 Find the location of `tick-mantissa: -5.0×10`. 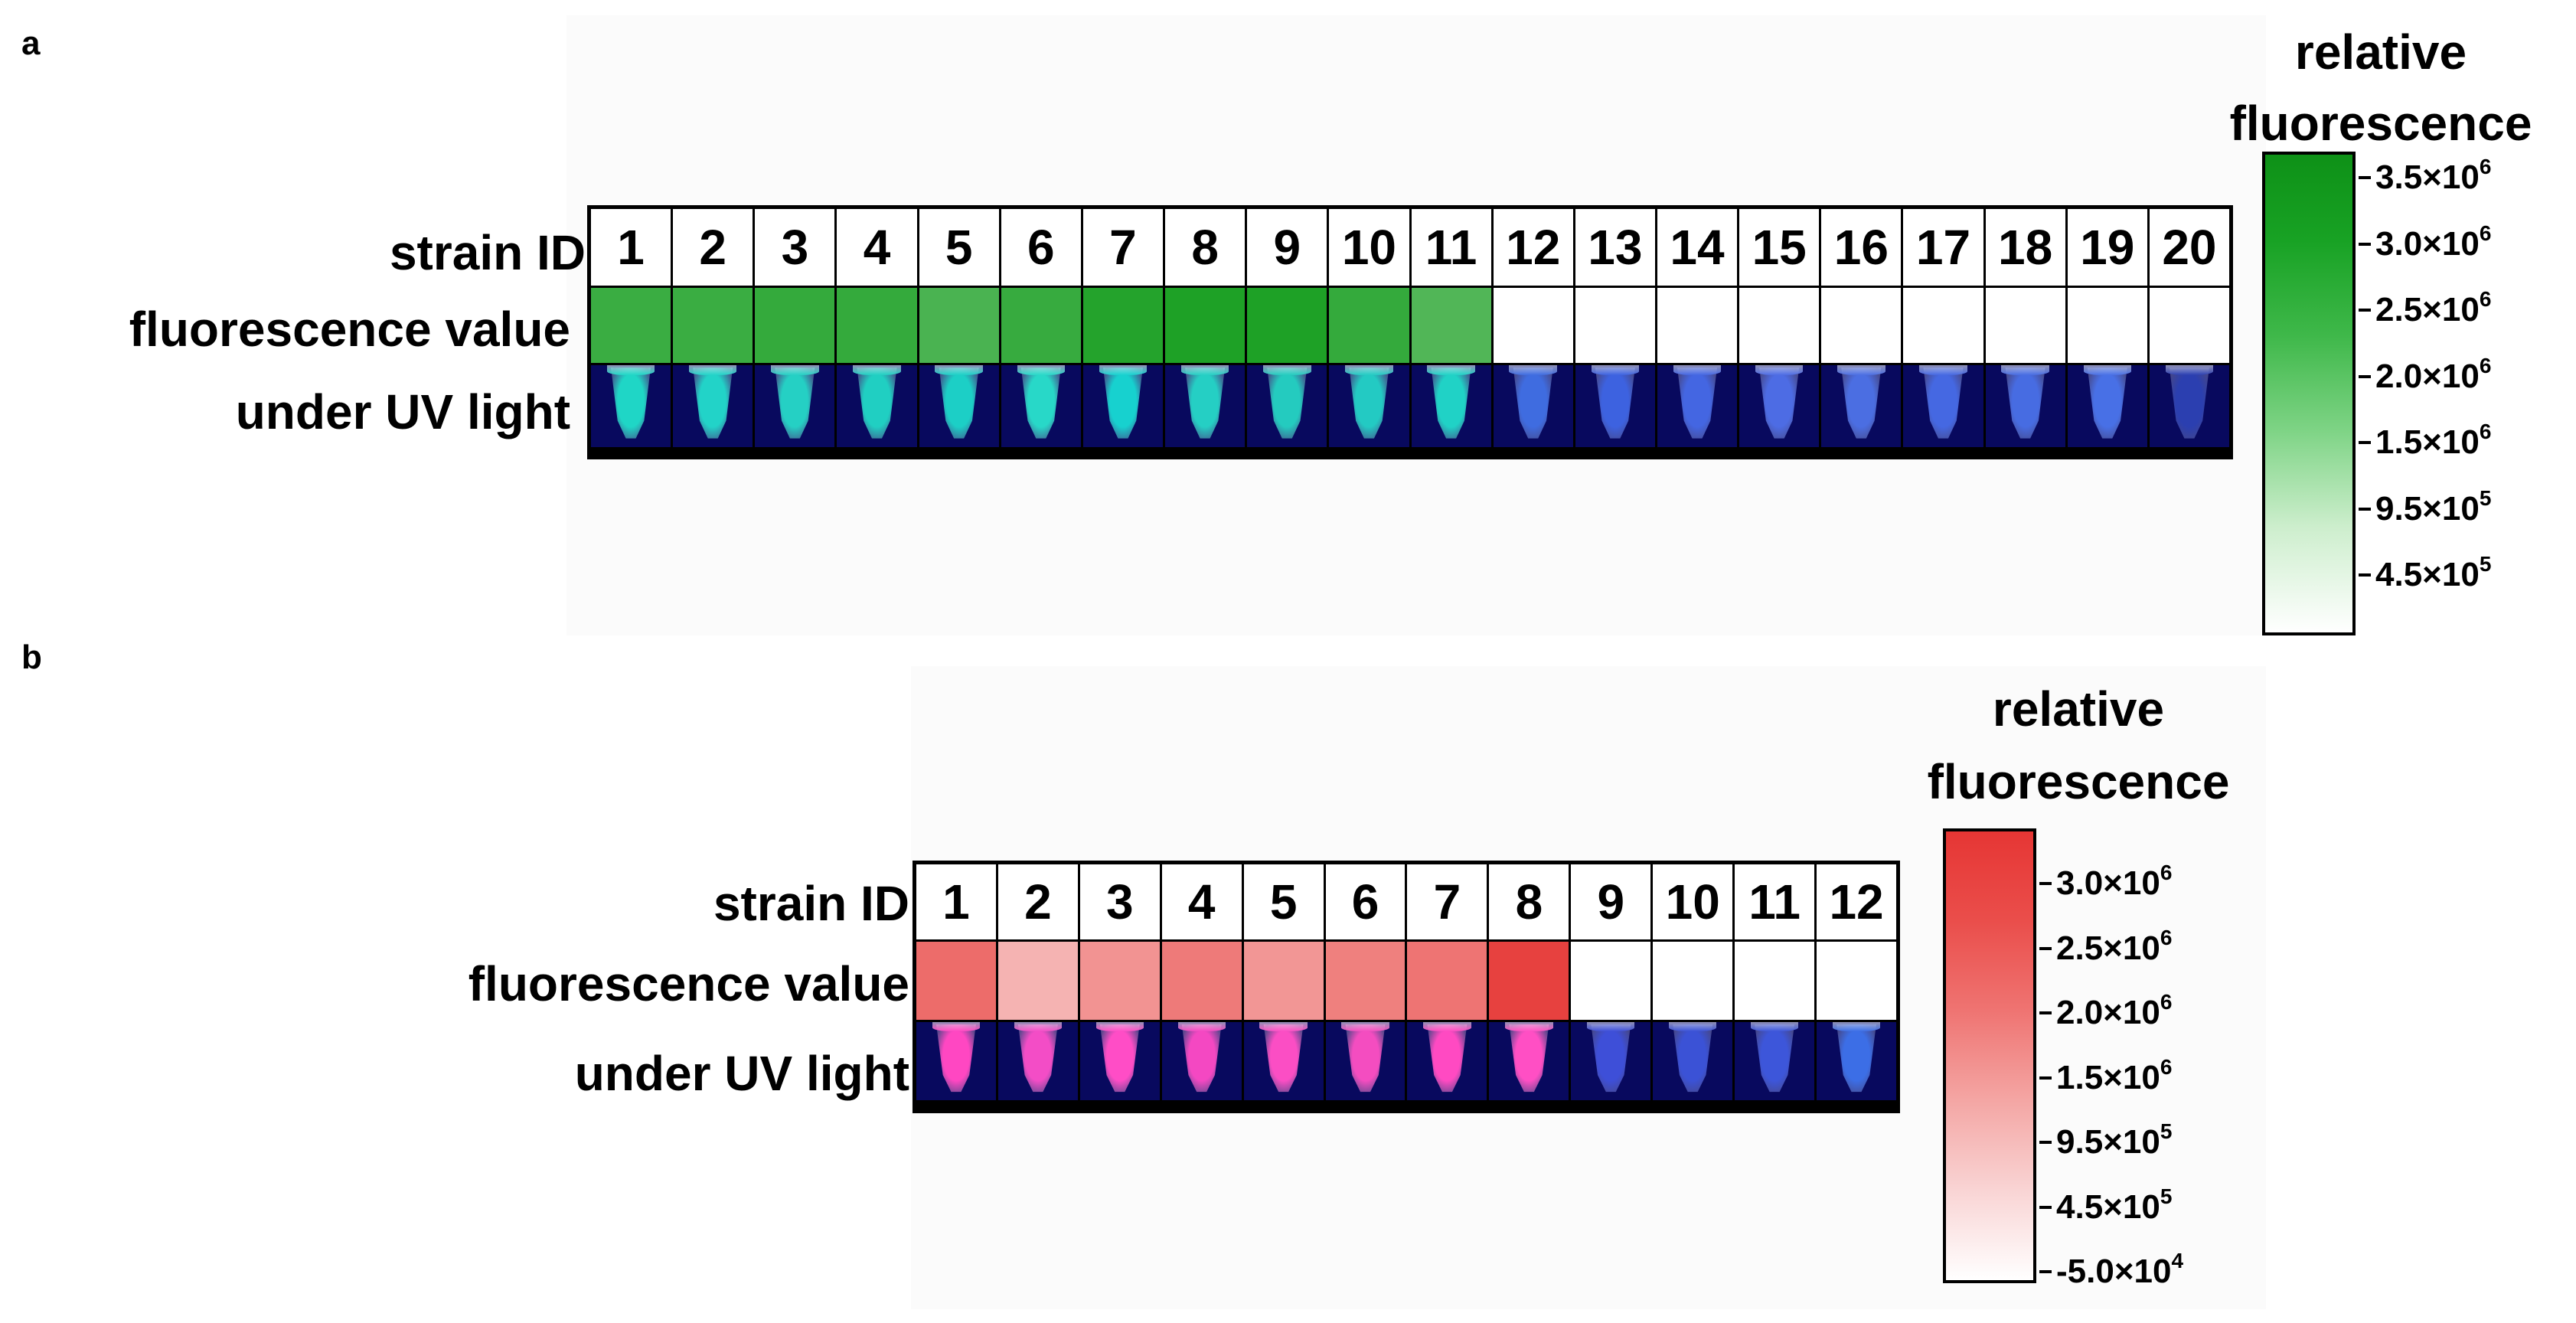

tick-mantissa: -5.0×10 is located at coordinates (2114, 1271).